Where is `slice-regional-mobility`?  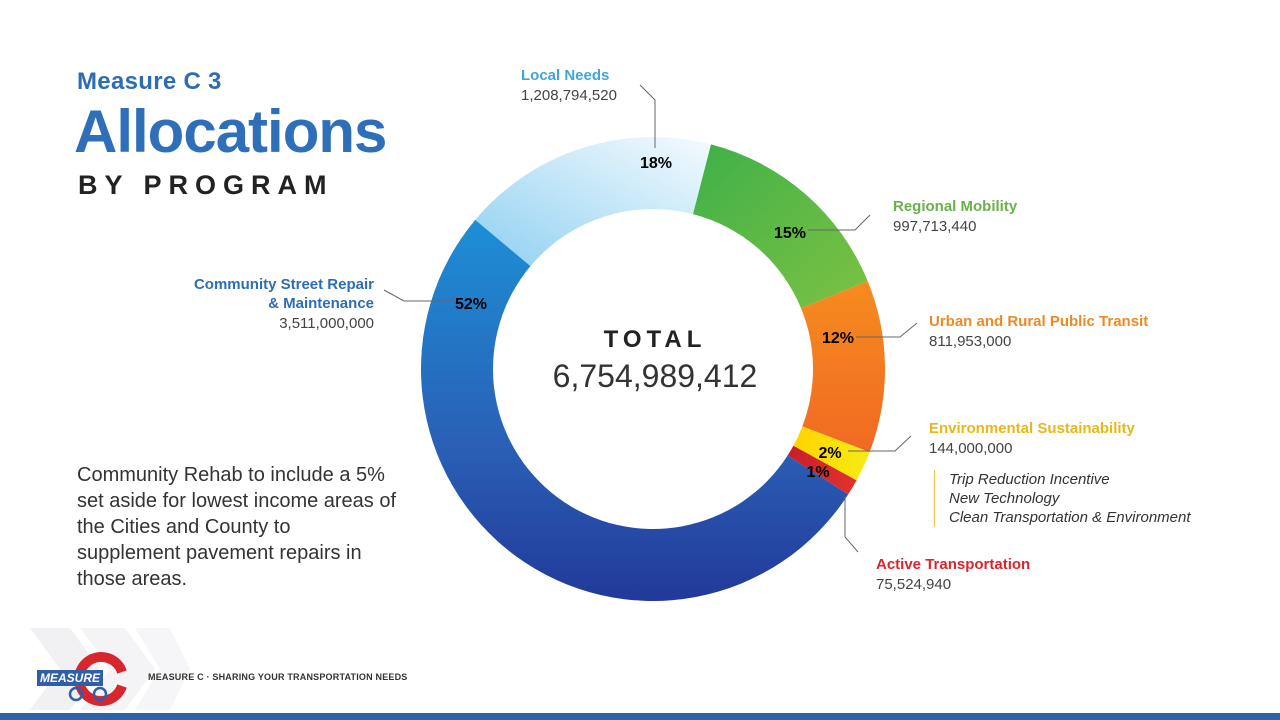 slice-regional-mobility is located at coordinates (780, 226).